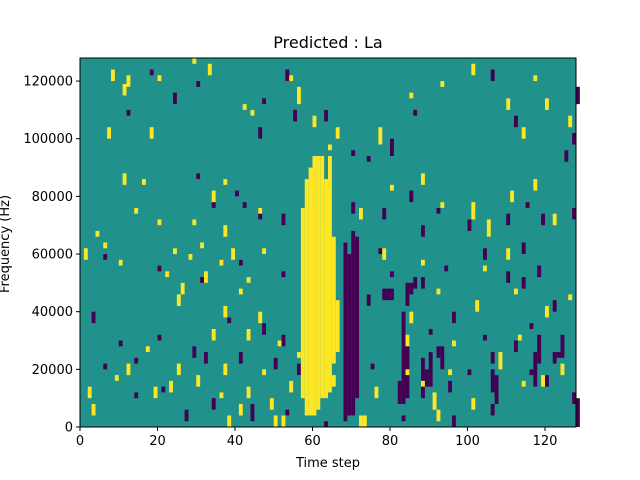  What do you see at coordinates (52, 255) in the screenshot?
I see `y-tick-label: 60000` at bounding box center [52, 255].